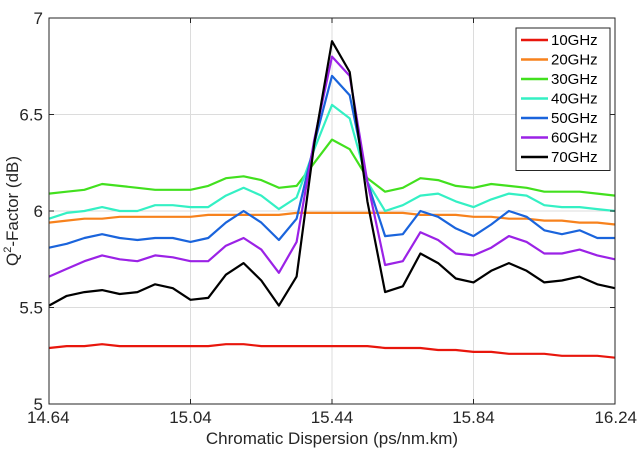 The width and height of the screenshot is (643, 449). Describe the element at coordinates (574, 157) in the screenshot. I see `legend-label: 70GHz` at that location.